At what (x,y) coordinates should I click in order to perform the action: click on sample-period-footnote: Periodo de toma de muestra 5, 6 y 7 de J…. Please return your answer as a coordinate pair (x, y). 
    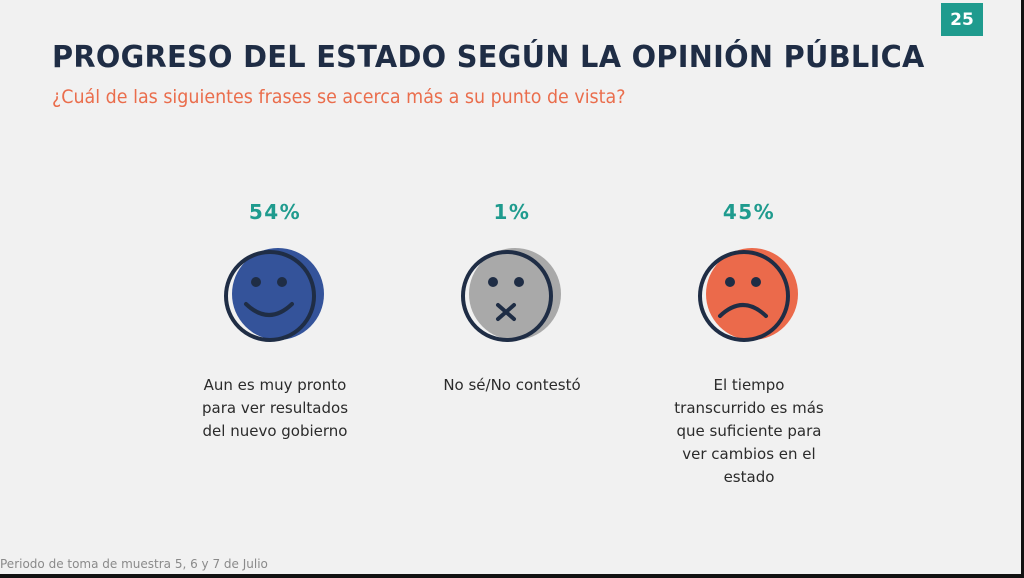
    Looking at the image, I should click on (134, 564).